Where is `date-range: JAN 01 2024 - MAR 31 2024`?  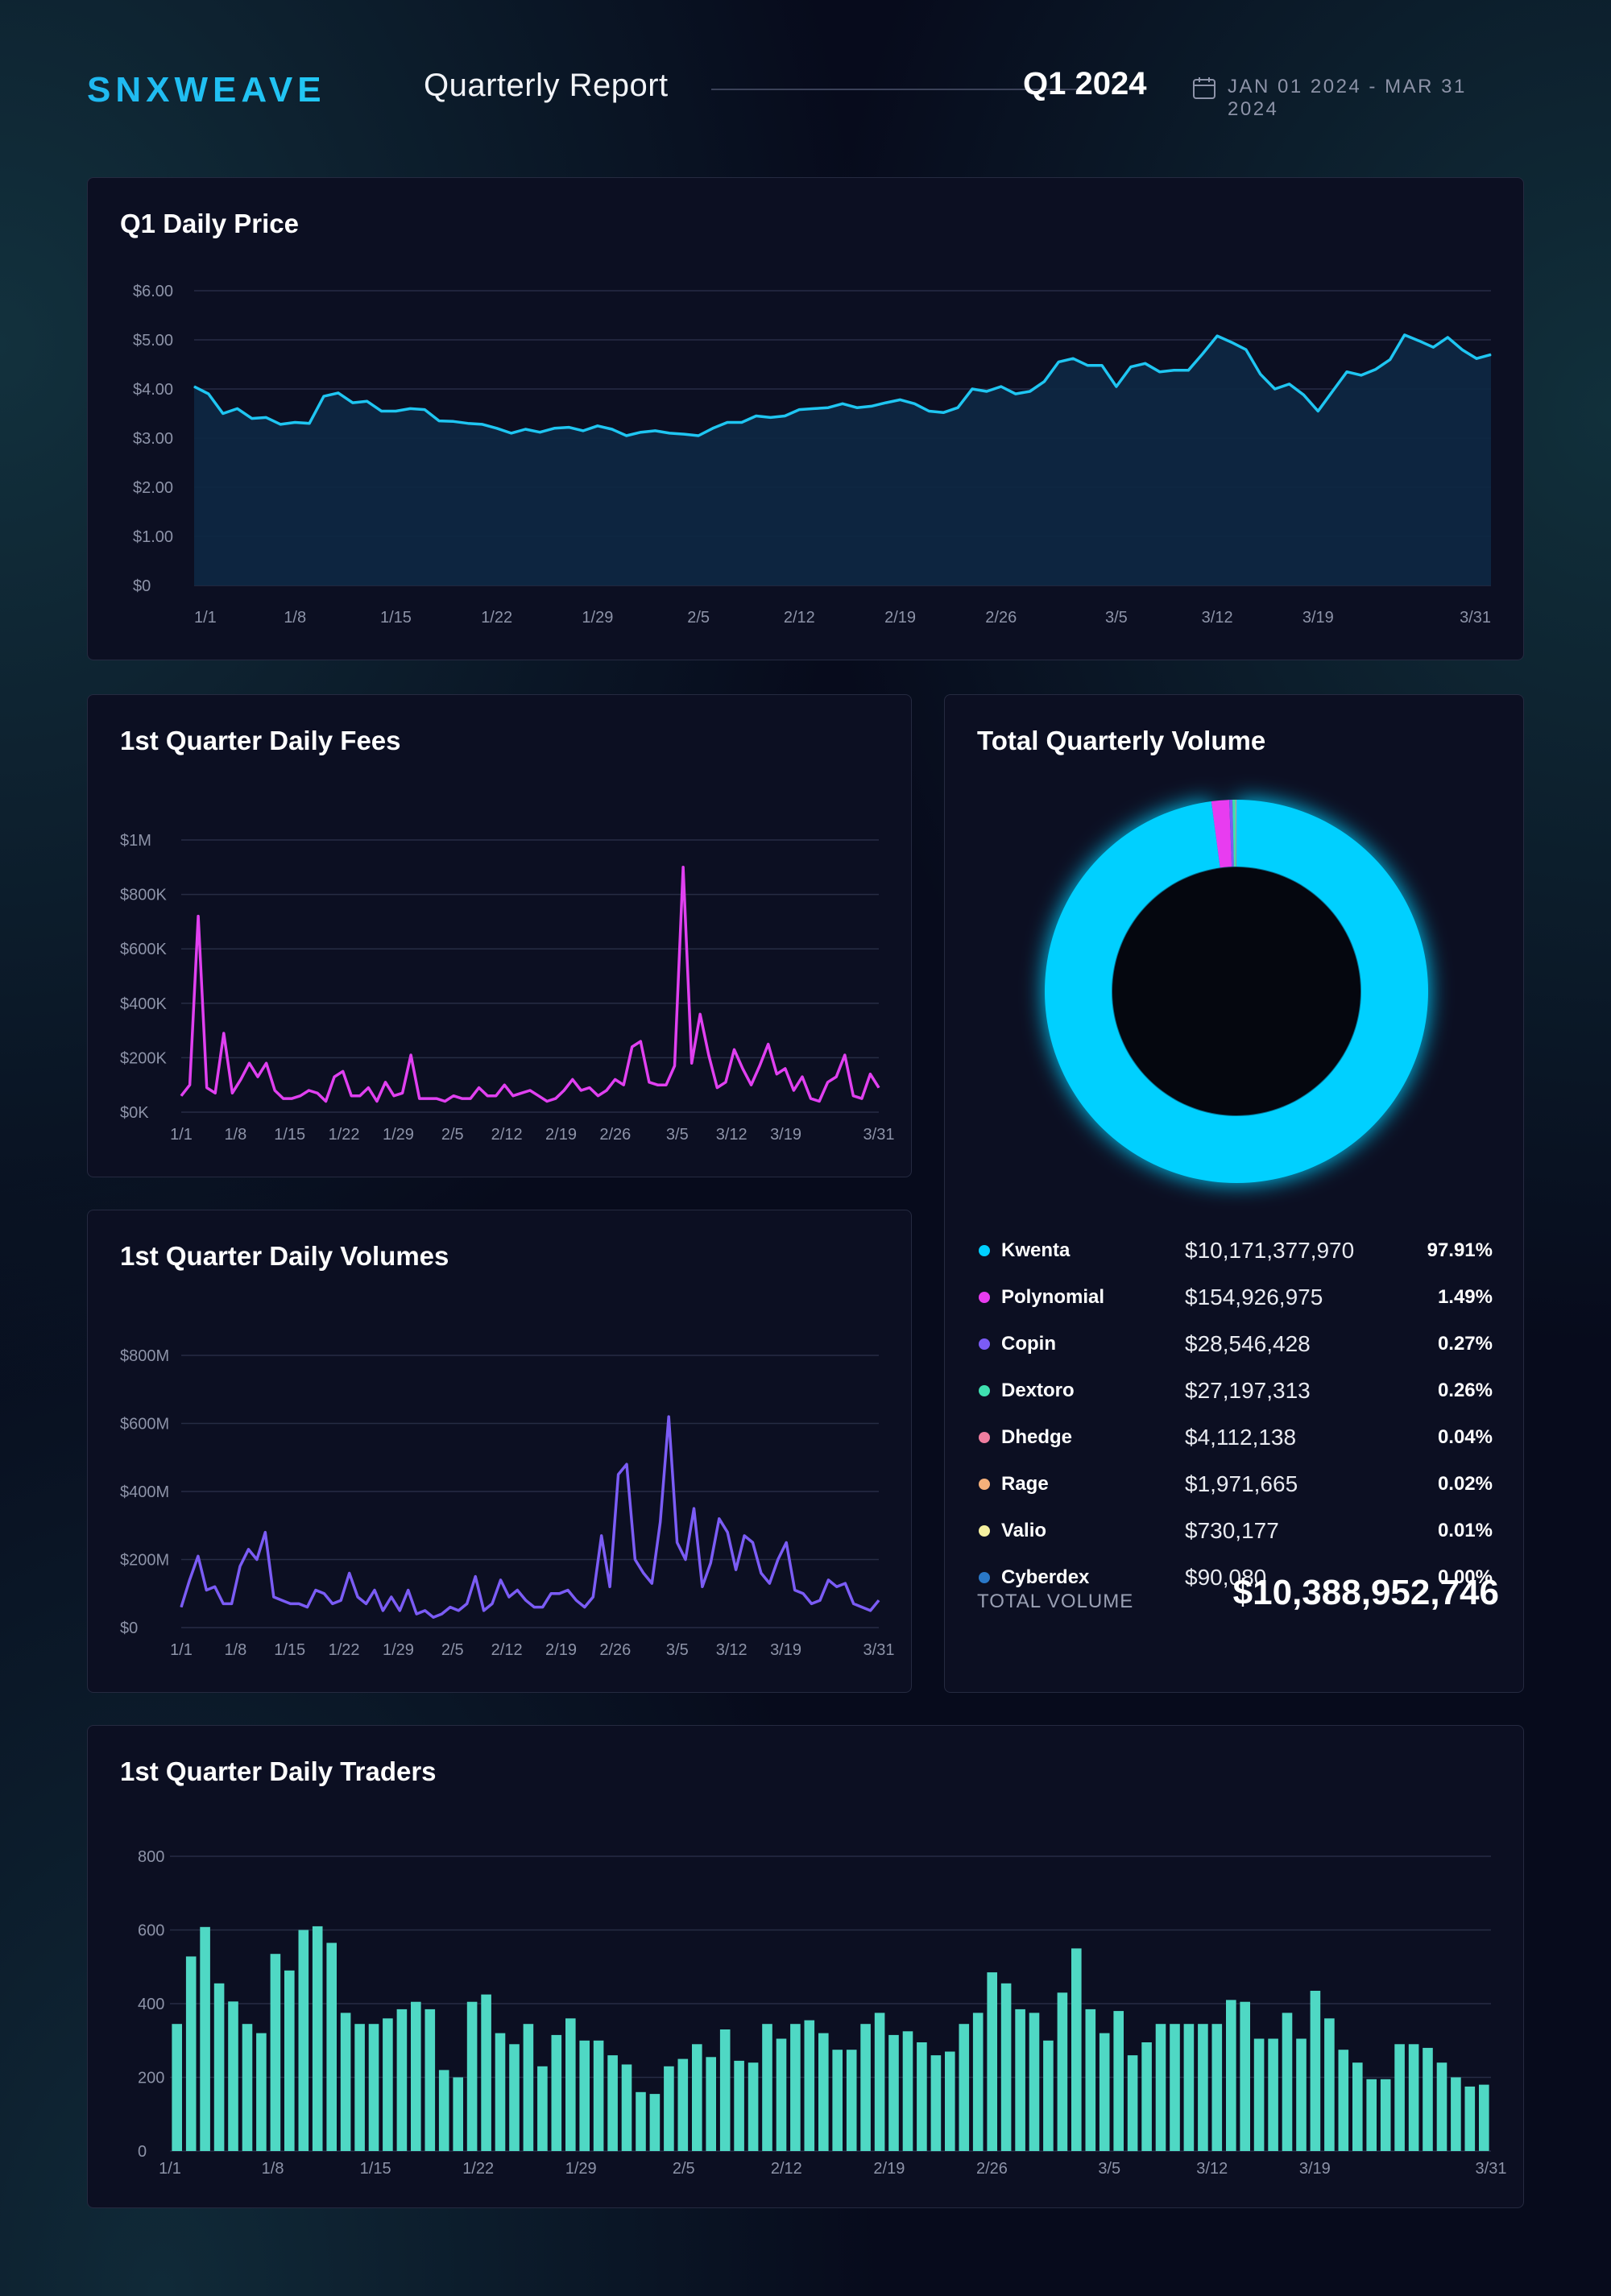
date-range: JAN 01 2024 - MAR 31 2024 is located at coordinates (1347, 98).